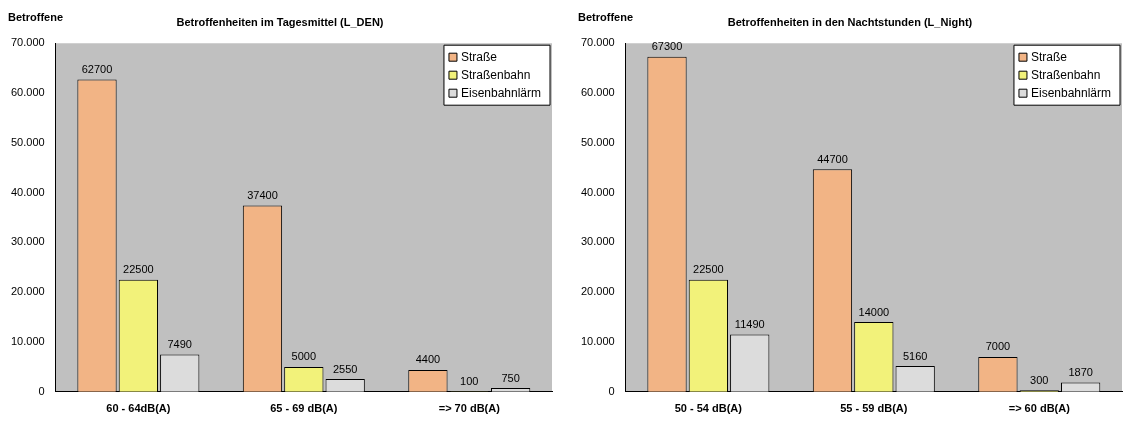 The image size is (1144, 427). Describe the element at coordinates (179, 344) in the screenshot. I see `data-label: 7490` at that location.